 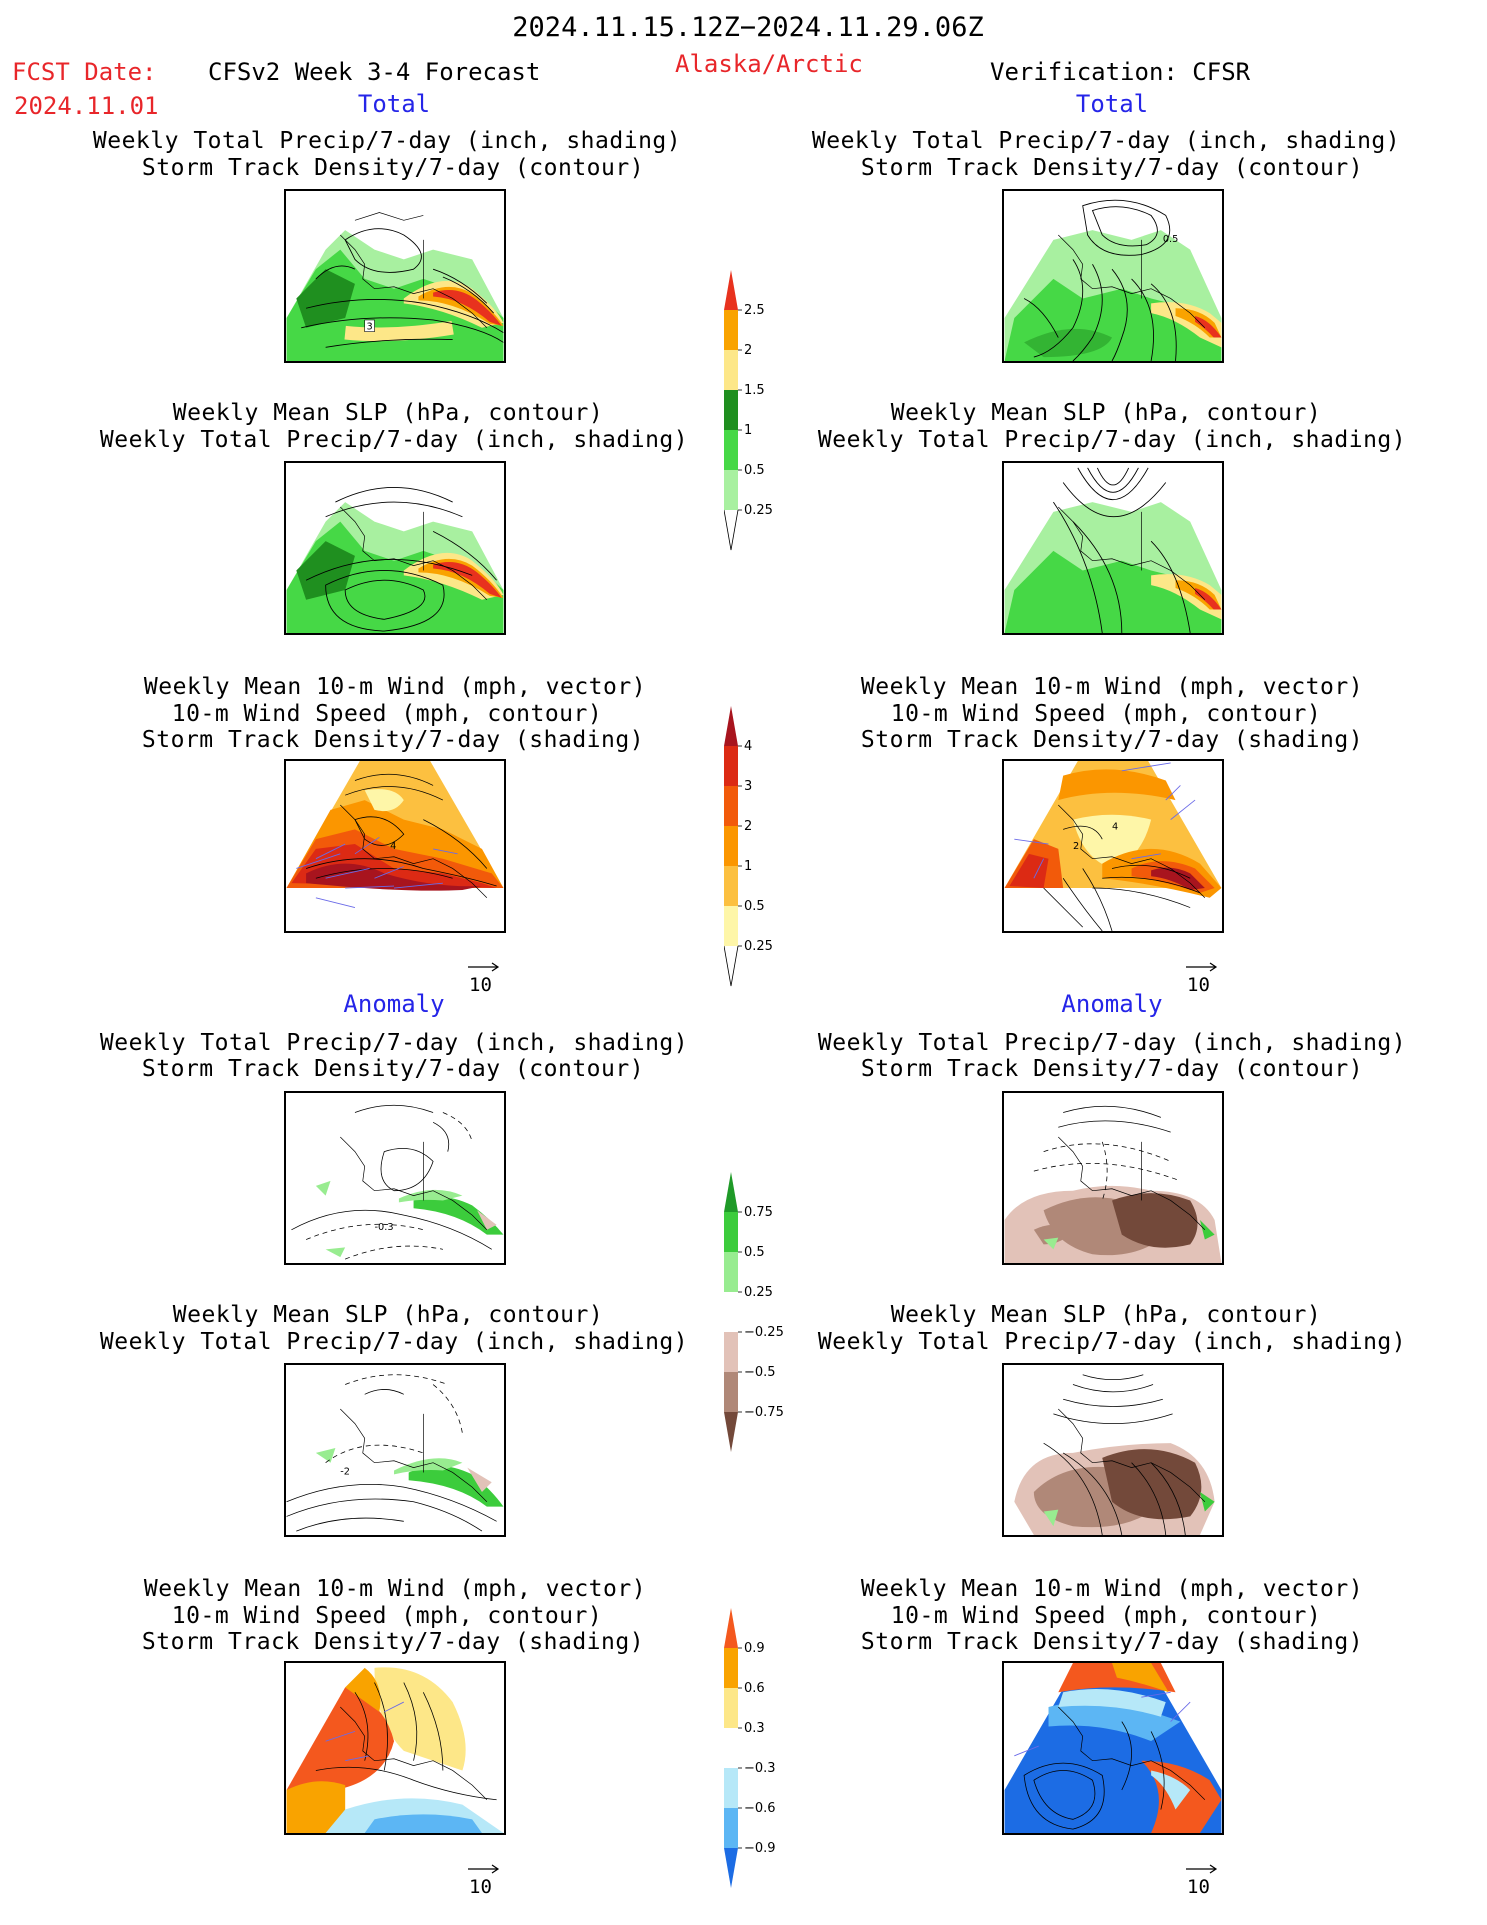 What do you see at coordinates (748, 410) in the screenshot?
I see `colorbar-svg: 2.5 2 1.5 1 0.5 0.25` at bounding box center [748, 410].